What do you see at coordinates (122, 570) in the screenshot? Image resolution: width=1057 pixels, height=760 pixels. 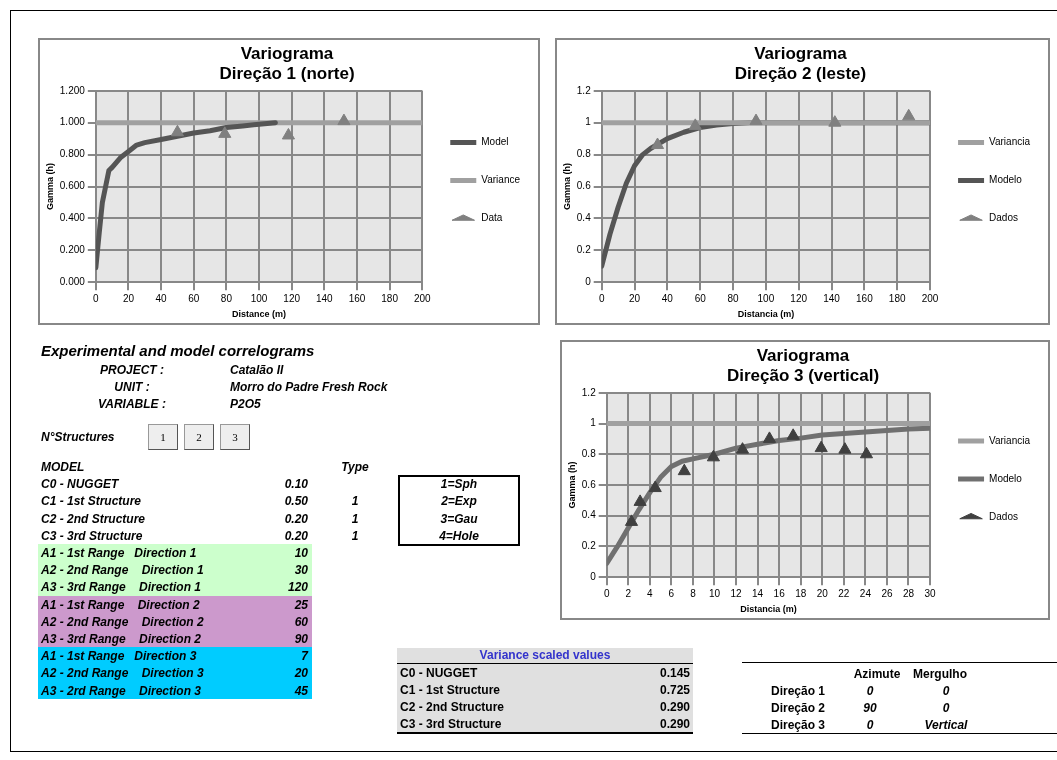 I see `text: A2 - 2nd Range Direction 1` at bounding box center [122, 570].